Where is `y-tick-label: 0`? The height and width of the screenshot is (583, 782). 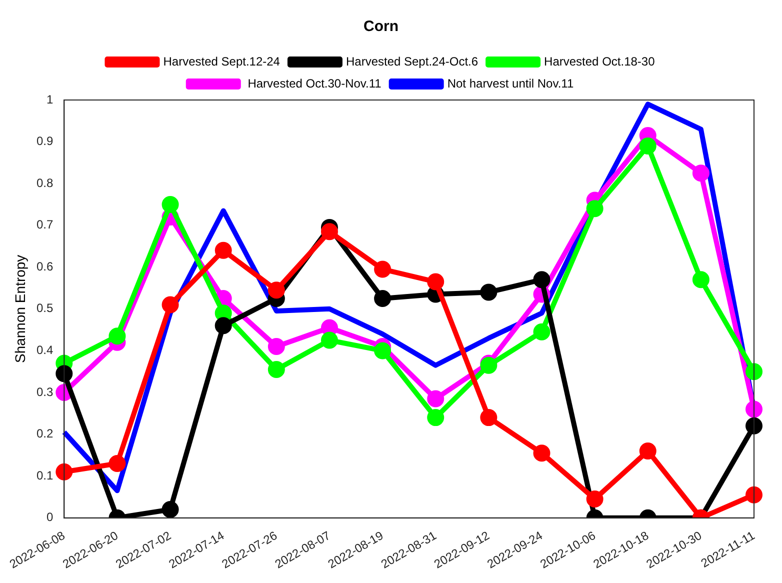 y-tick-label: 0 is located at coordinates (50, 517).